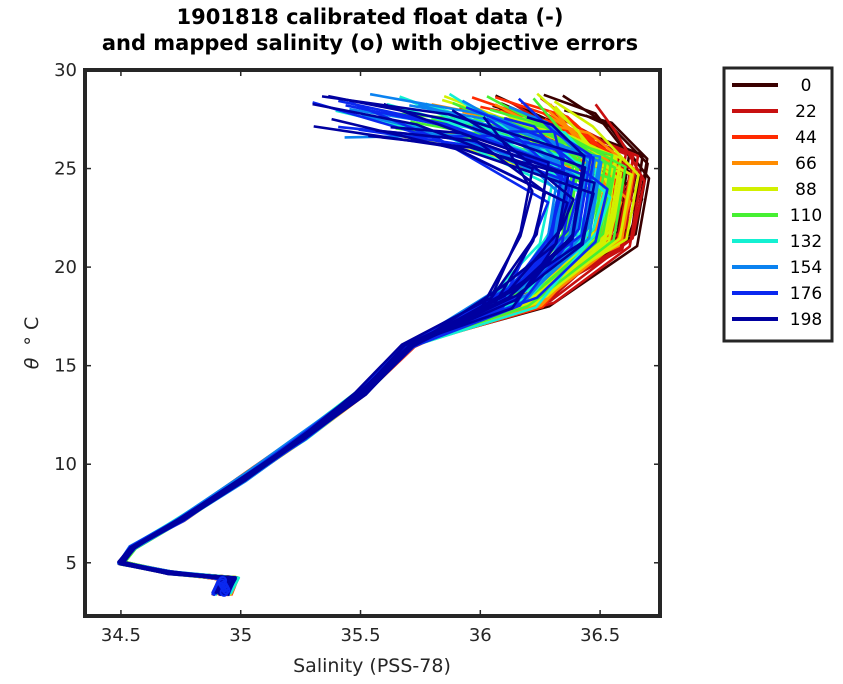 The width and height of the screenshot is (843, 684). What do you see at coordinates (65, 366) in the screenshot?
I see `y-tick-label: 15` at bounding box center [65, 366].